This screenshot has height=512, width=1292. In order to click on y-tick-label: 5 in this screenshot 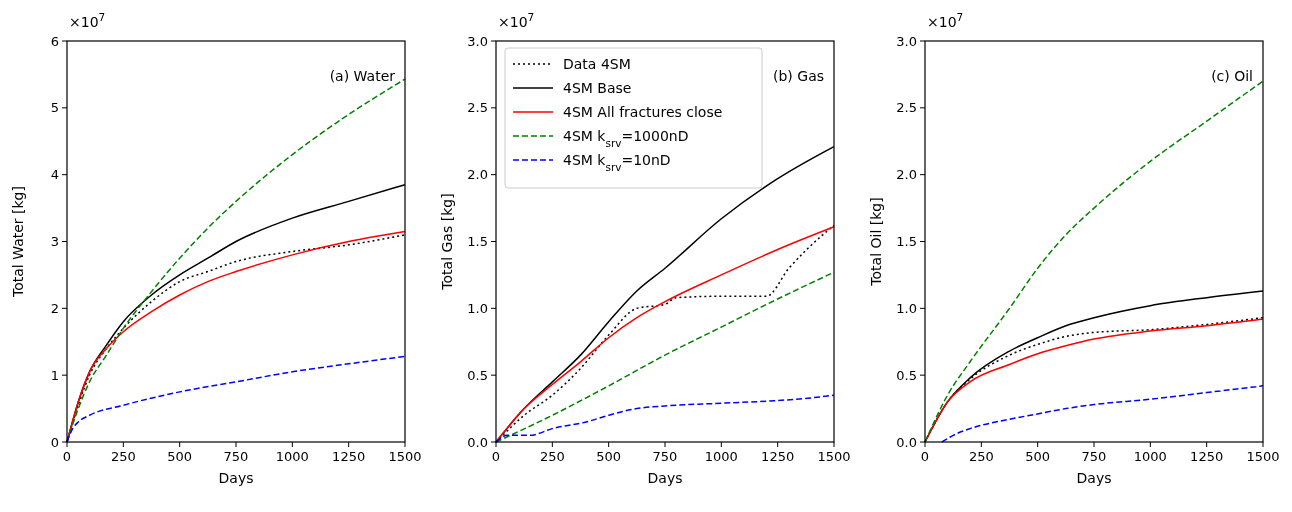, I will do `click(54, 108)`.